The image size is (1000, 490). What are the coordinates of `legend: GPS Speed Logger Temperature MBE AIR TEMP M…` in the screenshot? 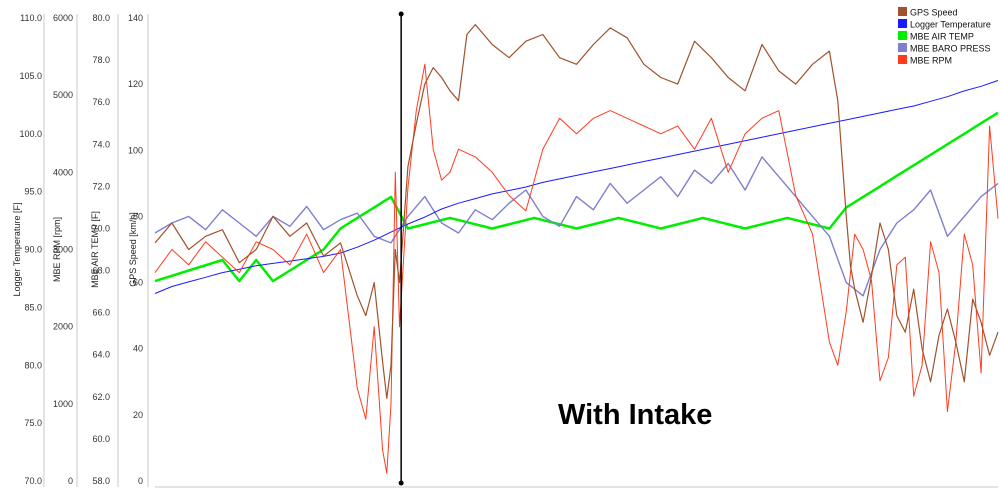 It's located at (944, 36).